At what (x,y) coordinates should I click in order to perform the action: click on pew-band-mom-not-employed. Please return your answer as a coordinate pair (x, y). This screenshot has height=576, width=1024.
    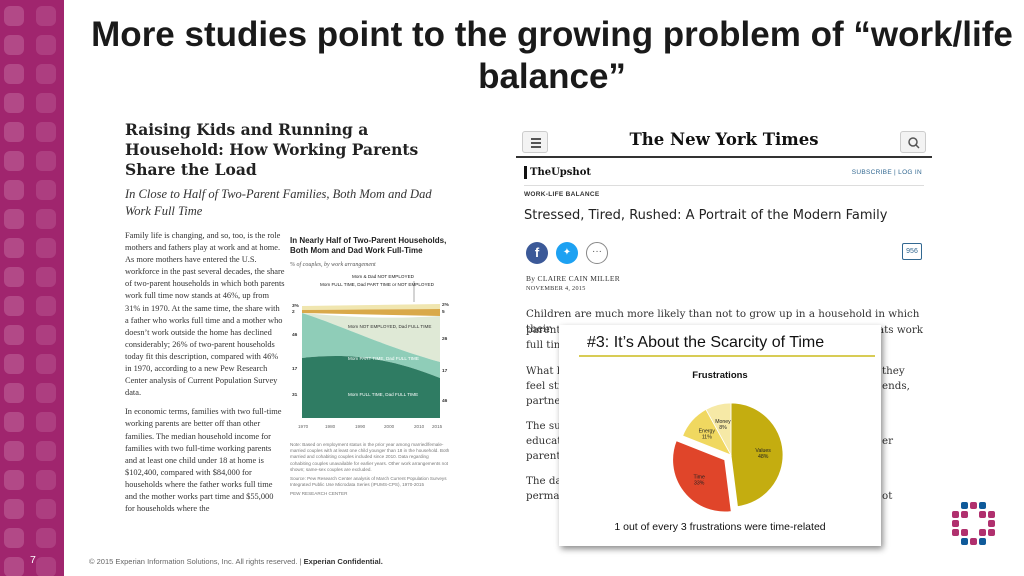
    Looking at the image, I should click on (371, 337).